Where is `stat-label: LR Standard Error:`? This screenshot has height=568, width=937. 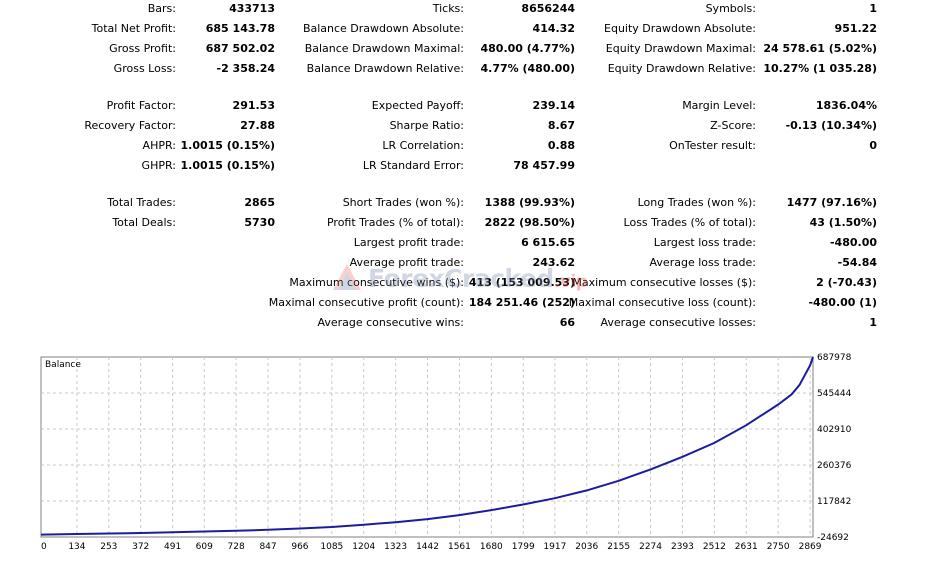 stat-label: LR Standard Error: is located at coordinates (413, 165).